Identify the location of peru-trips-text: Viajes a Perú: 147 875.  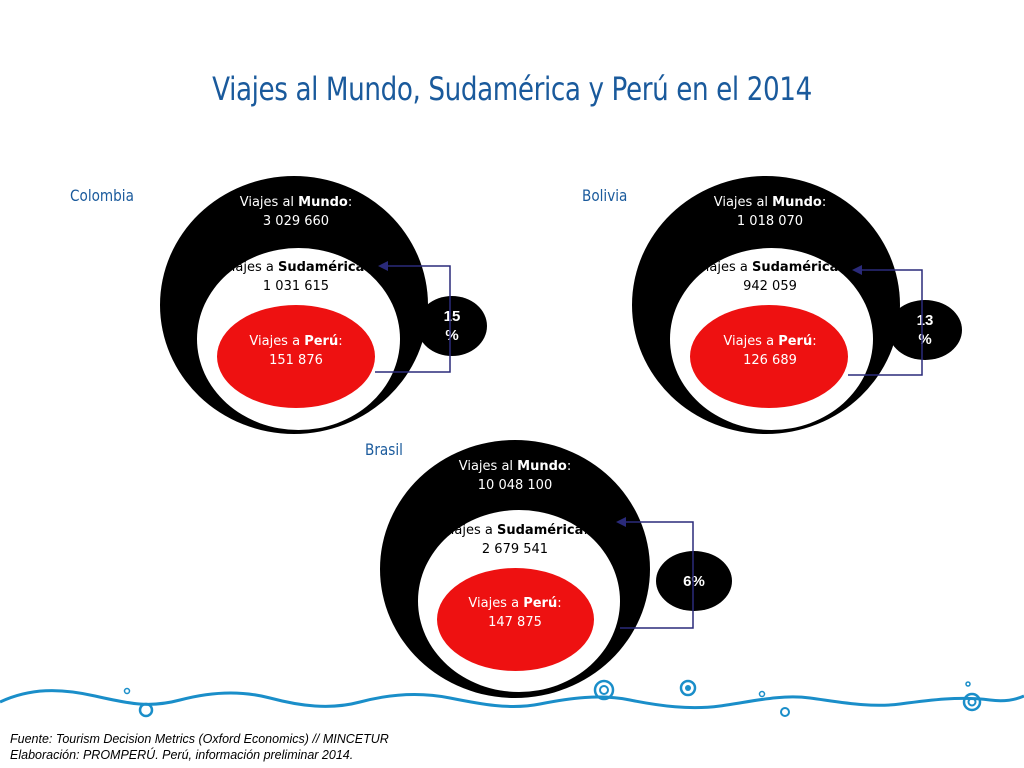
(515, 613).